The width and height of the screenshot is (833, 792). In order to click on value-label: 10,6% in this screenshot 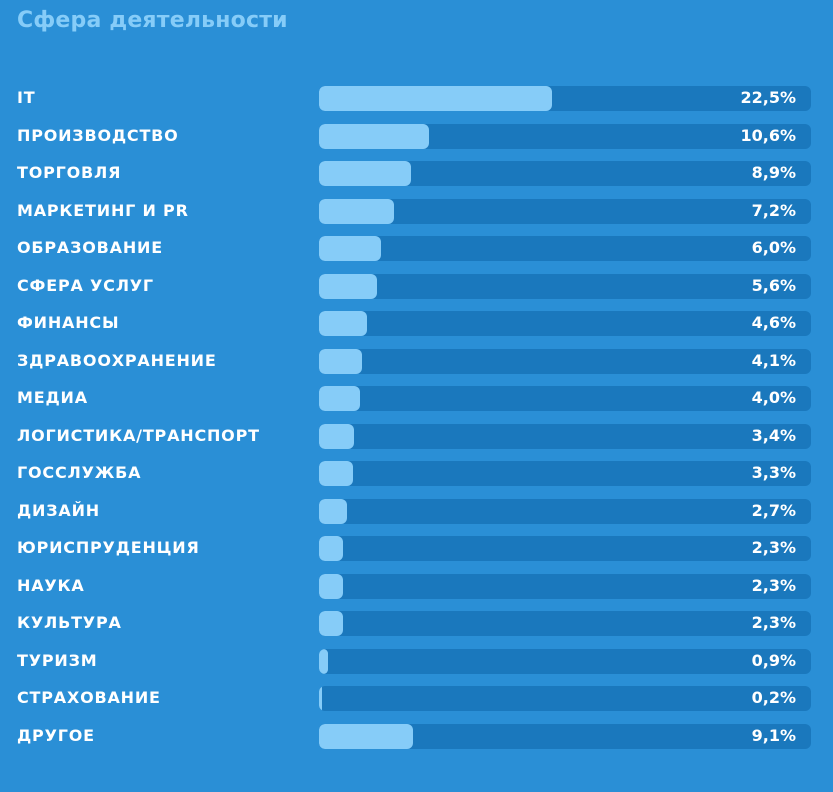, I will do `click(768, 135)`.